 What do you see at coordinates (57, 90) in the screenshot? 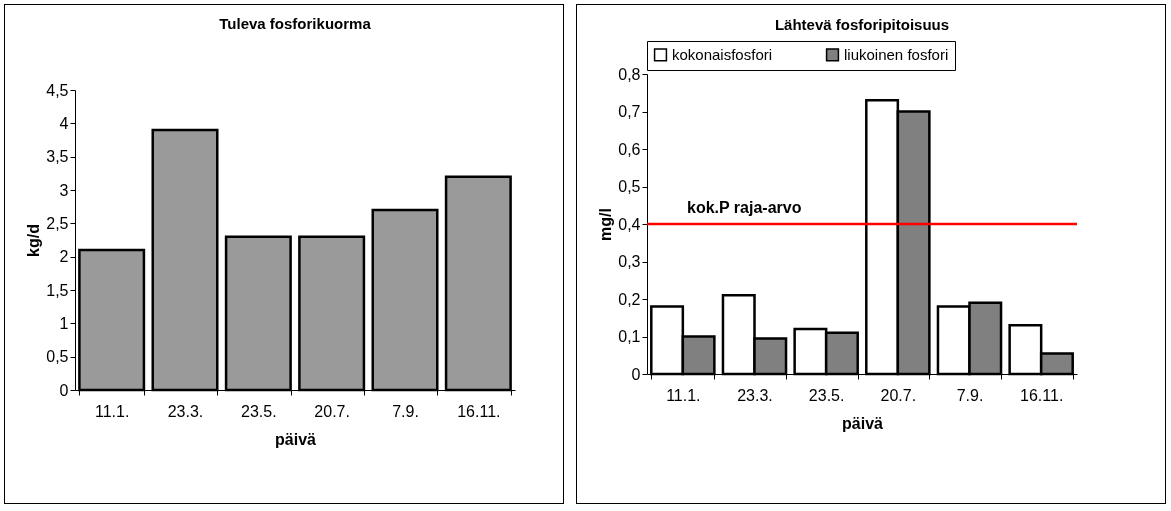
I see `y-tick-label: 4,5` at bounding box center [57, 90].